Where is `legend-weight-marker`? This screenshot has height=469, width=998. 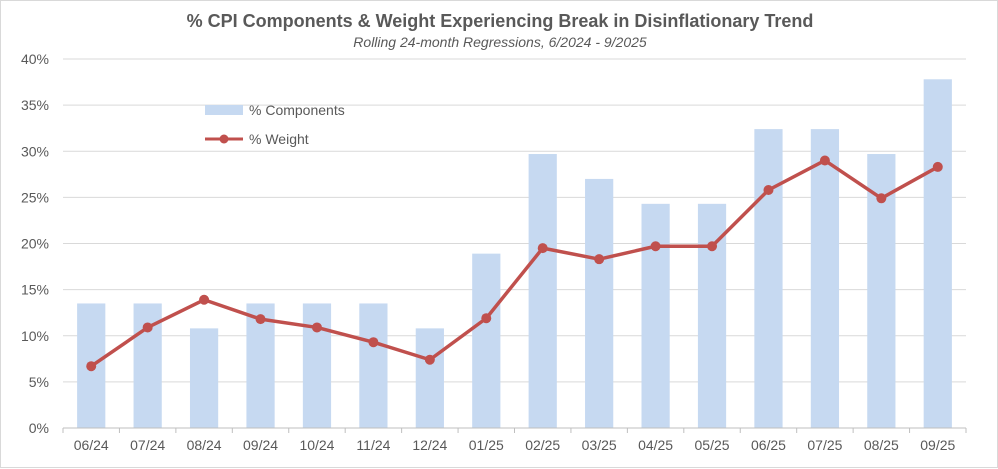 legend-weight-marker is located at coordinates (224, 139).